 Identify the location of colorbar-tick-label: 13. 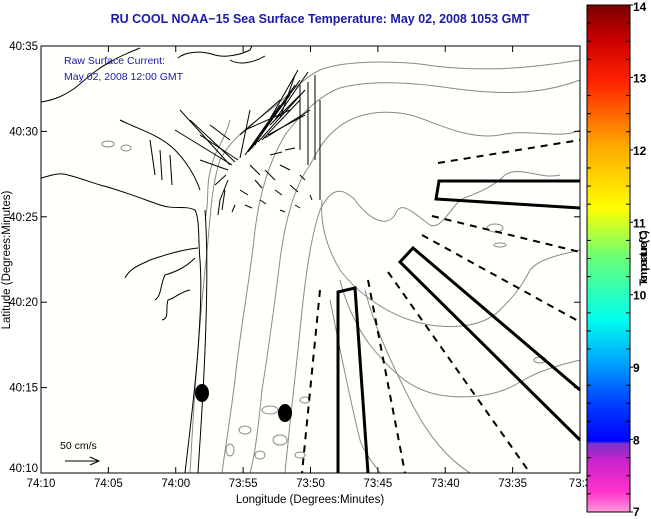
(640, 78).